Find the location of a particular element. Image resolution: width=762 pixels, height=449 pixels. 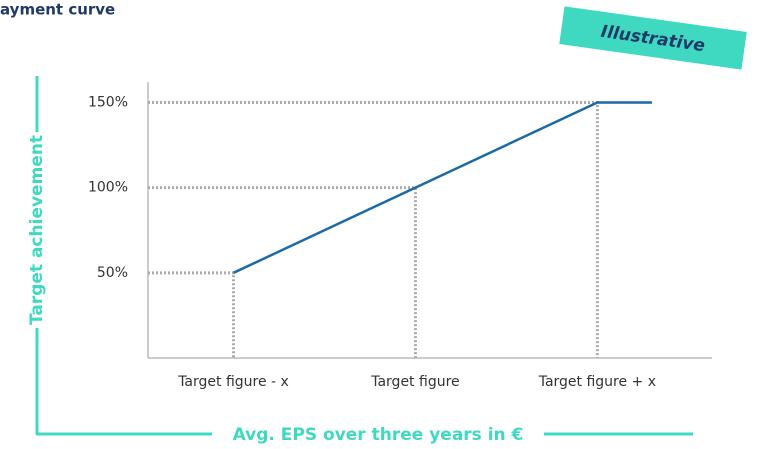

badge: Illustrative is located at coordinates (653, 38).